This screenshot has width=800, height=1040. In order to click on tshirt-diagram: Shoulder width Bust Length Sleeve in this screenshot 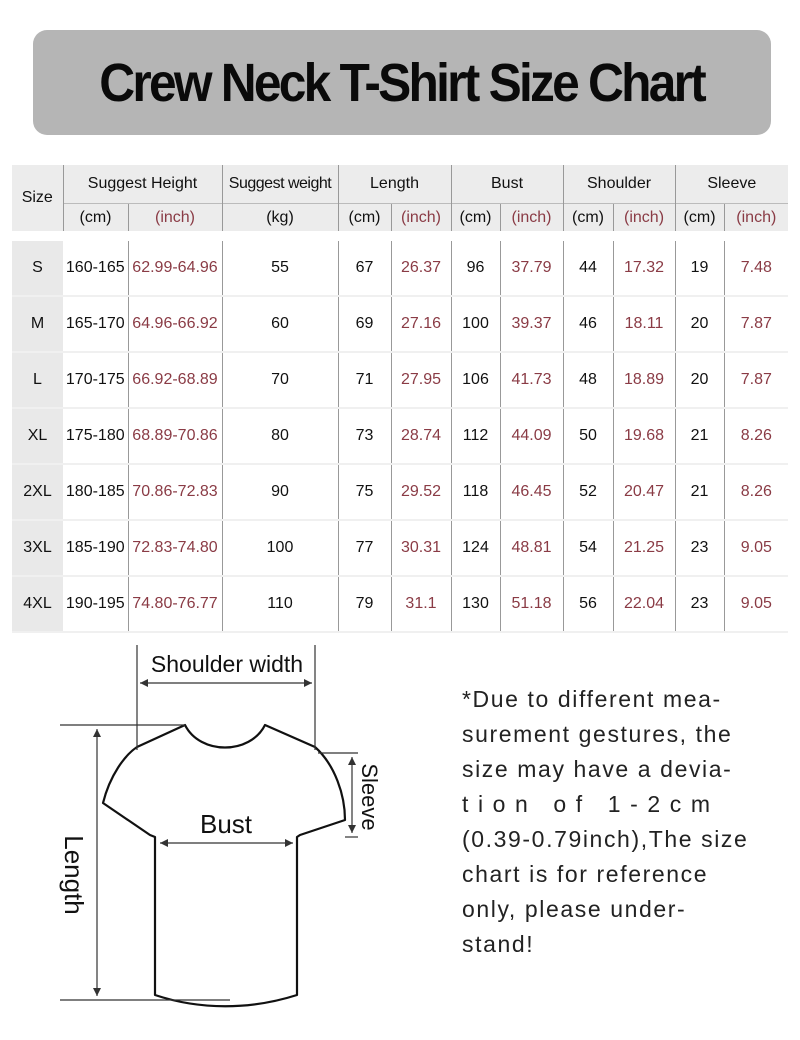, I will do `click(220, 826)`.